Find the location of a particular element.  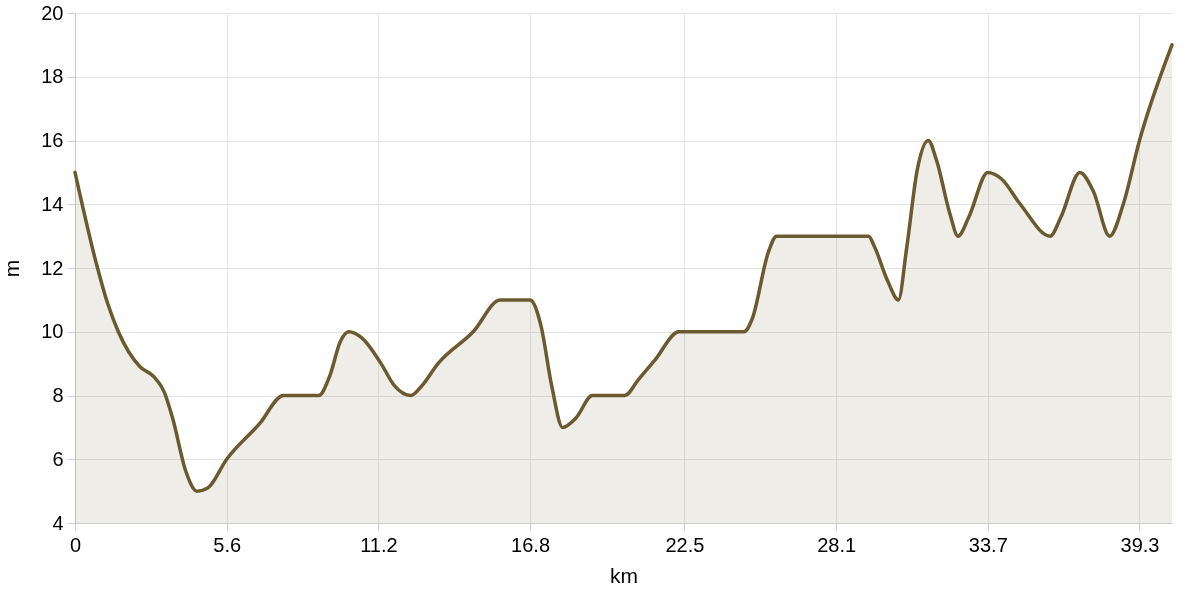

y-tick-label: 14 is located at coordinates (52, 203).